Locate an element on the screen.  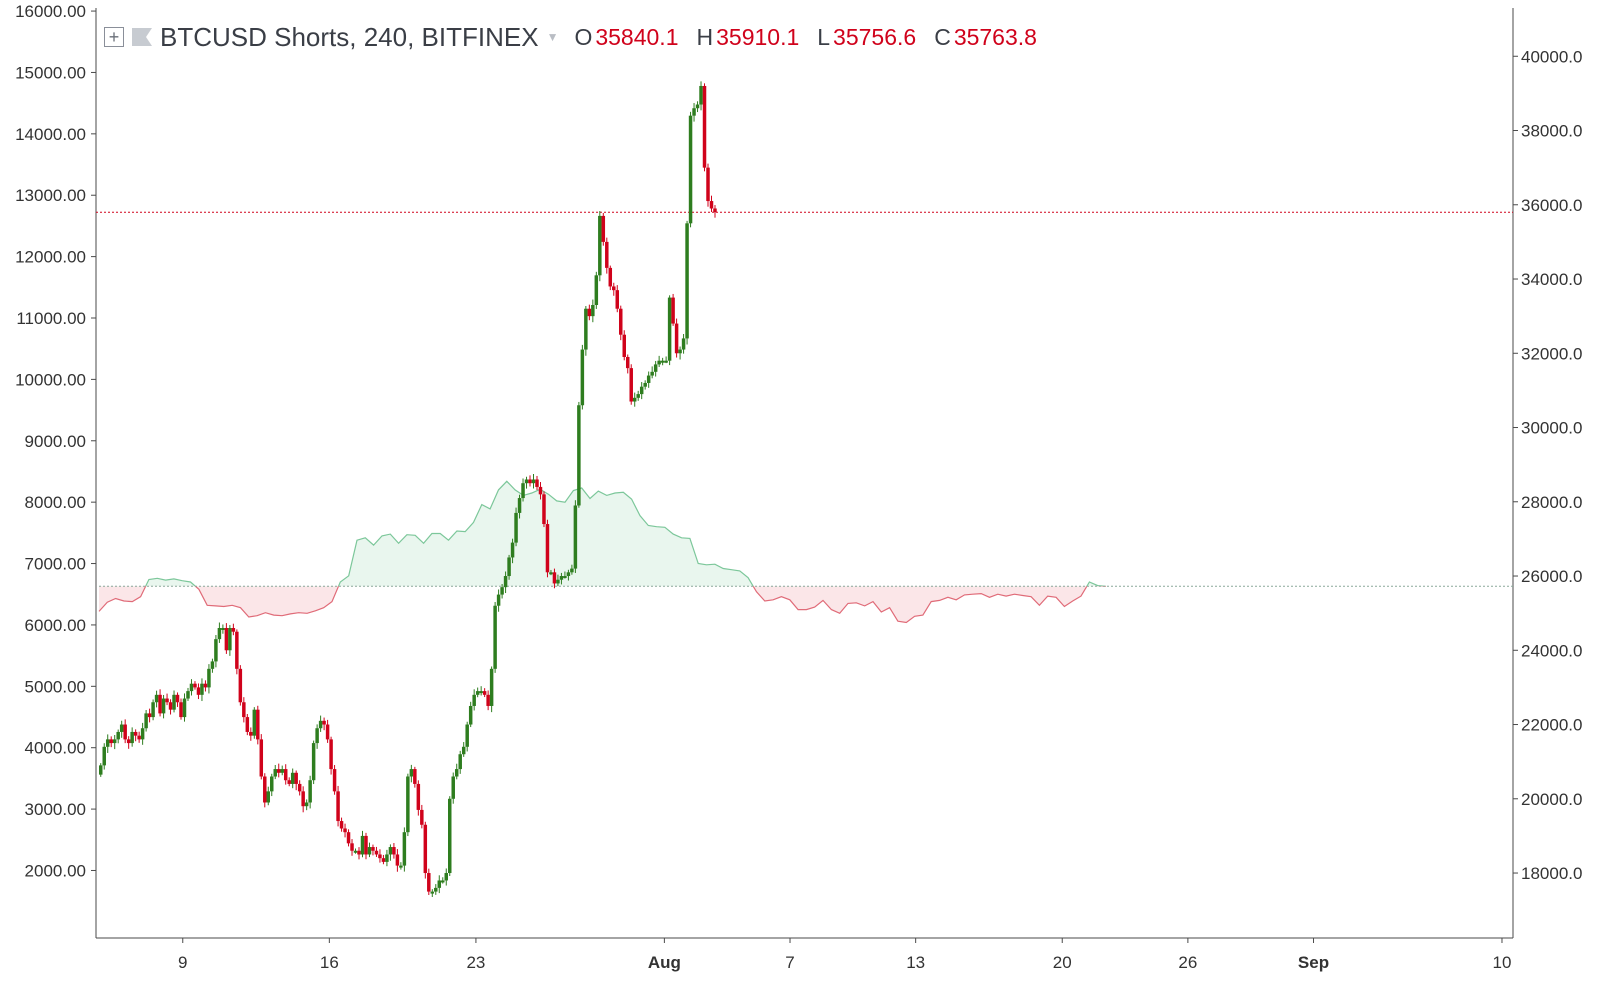
flag-icon is located at coordinates (142, 37).